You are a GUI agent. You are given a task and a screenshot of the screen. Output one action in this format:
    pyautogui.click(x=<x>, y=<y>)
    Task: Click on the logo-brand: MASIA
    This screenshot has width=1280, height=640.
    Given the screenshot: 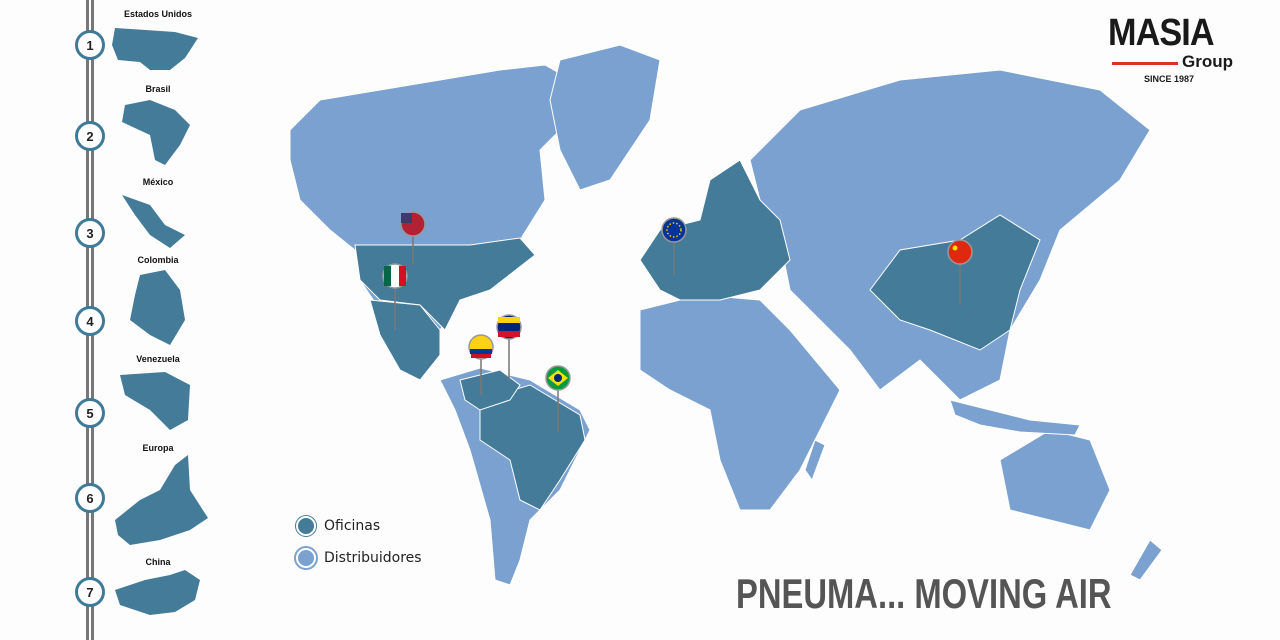 What is the action you would take?
    pyautogui.click(x=1161, y=33)
    